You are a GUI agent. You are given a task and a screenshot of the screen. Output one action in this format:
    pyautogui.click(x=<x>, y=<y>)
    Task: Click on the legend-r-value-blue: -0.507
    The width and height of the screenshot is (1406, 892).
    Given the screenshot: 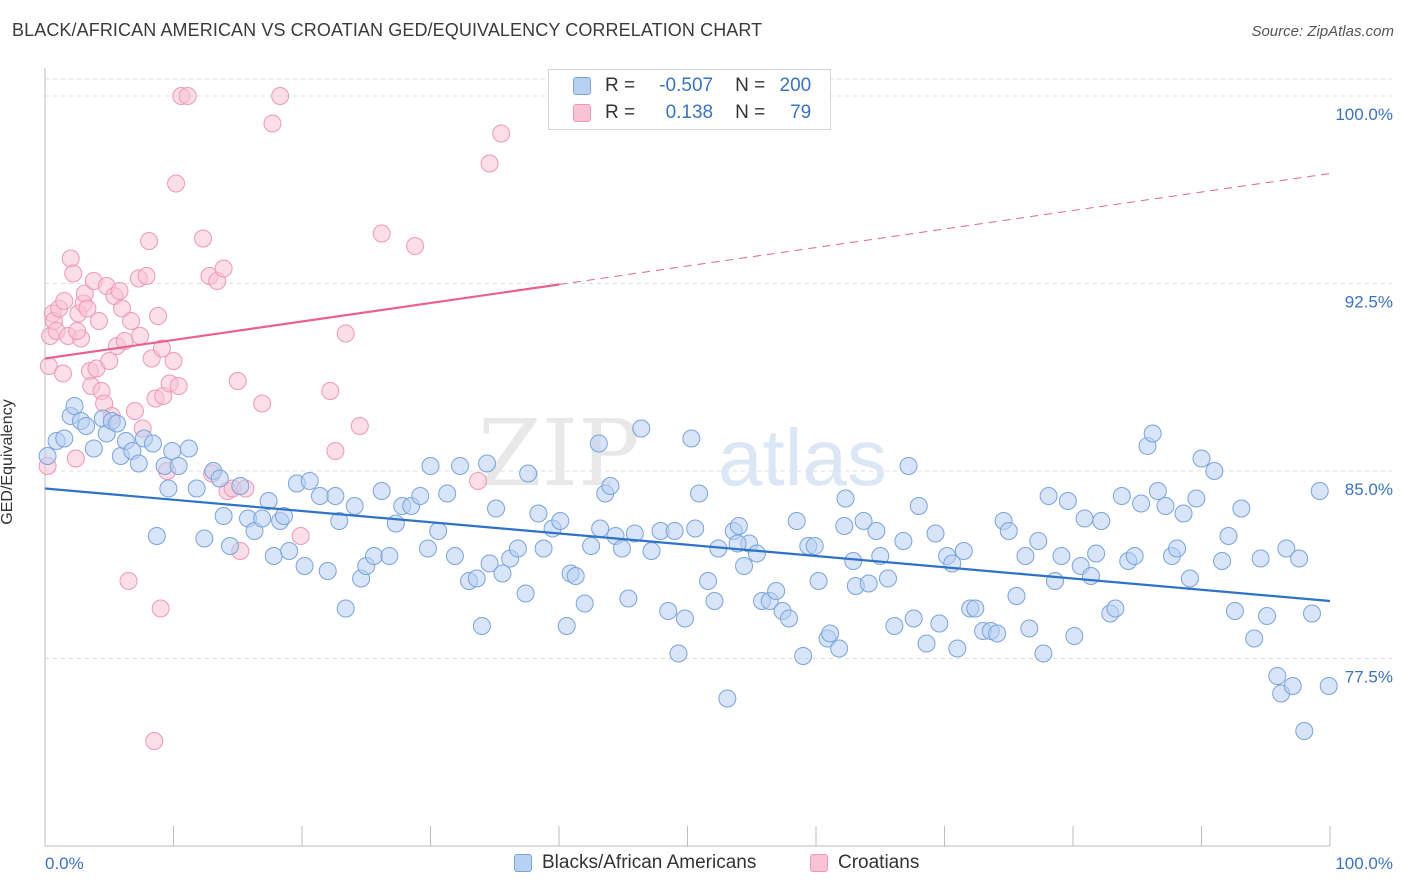 What is the action you would take?
    pyautogui.click(x=686, y=85)
    